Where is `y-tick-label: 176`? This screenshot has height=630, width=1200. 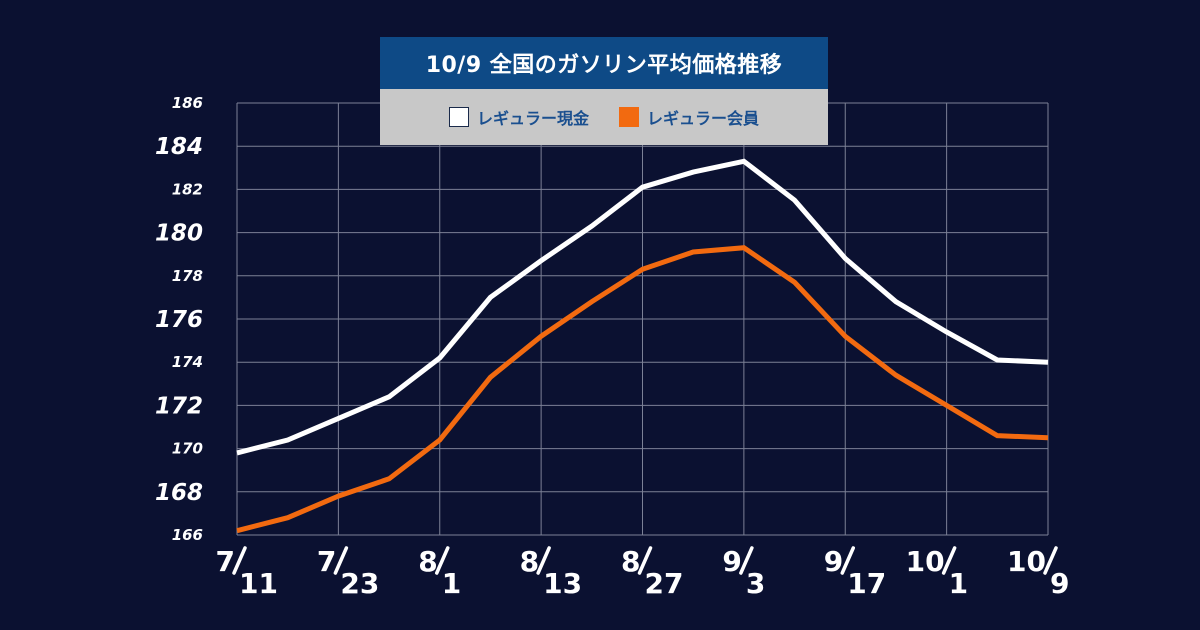
y-tick-label: 176 is located at coordinates (179, 320).